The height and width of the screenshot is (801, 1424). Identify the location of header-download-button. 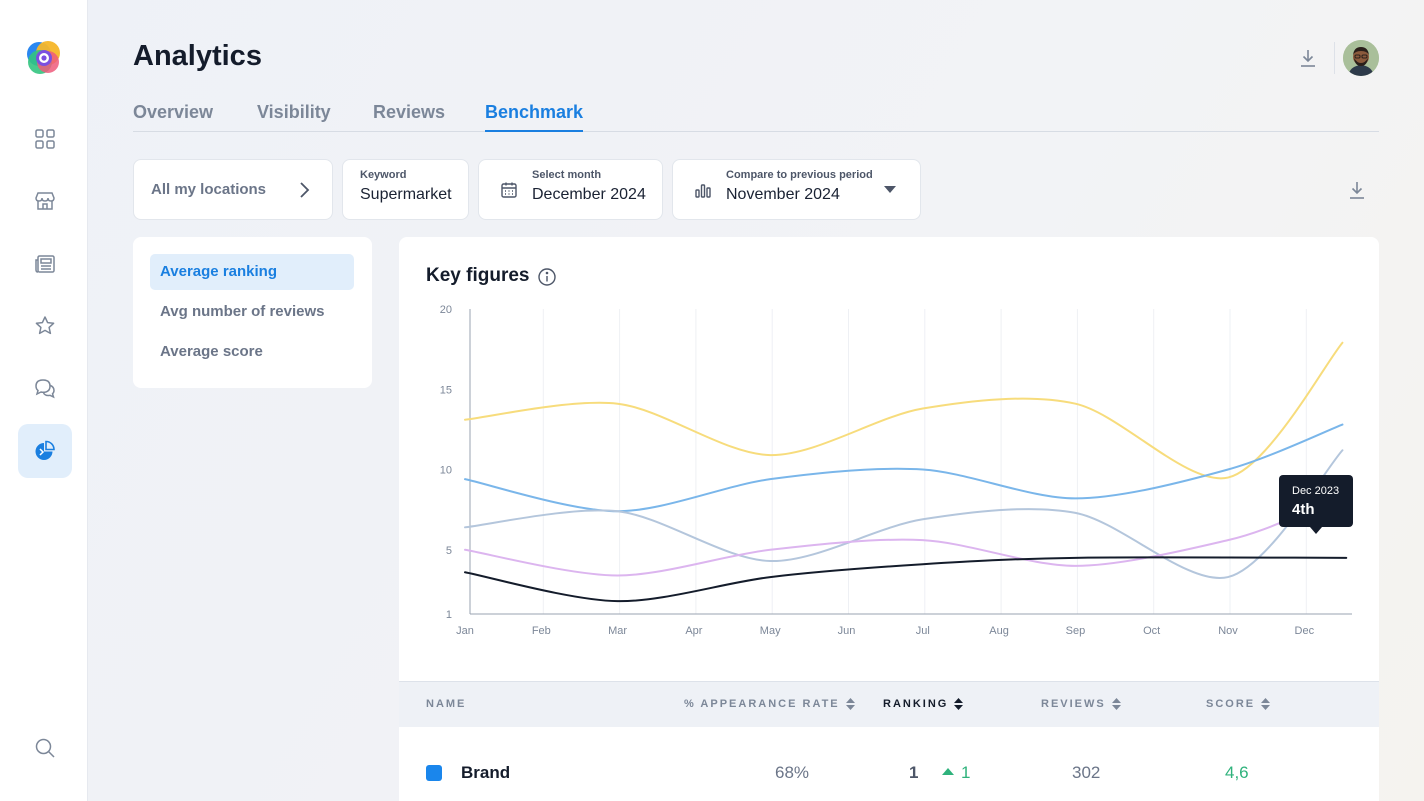
(1308, 58).